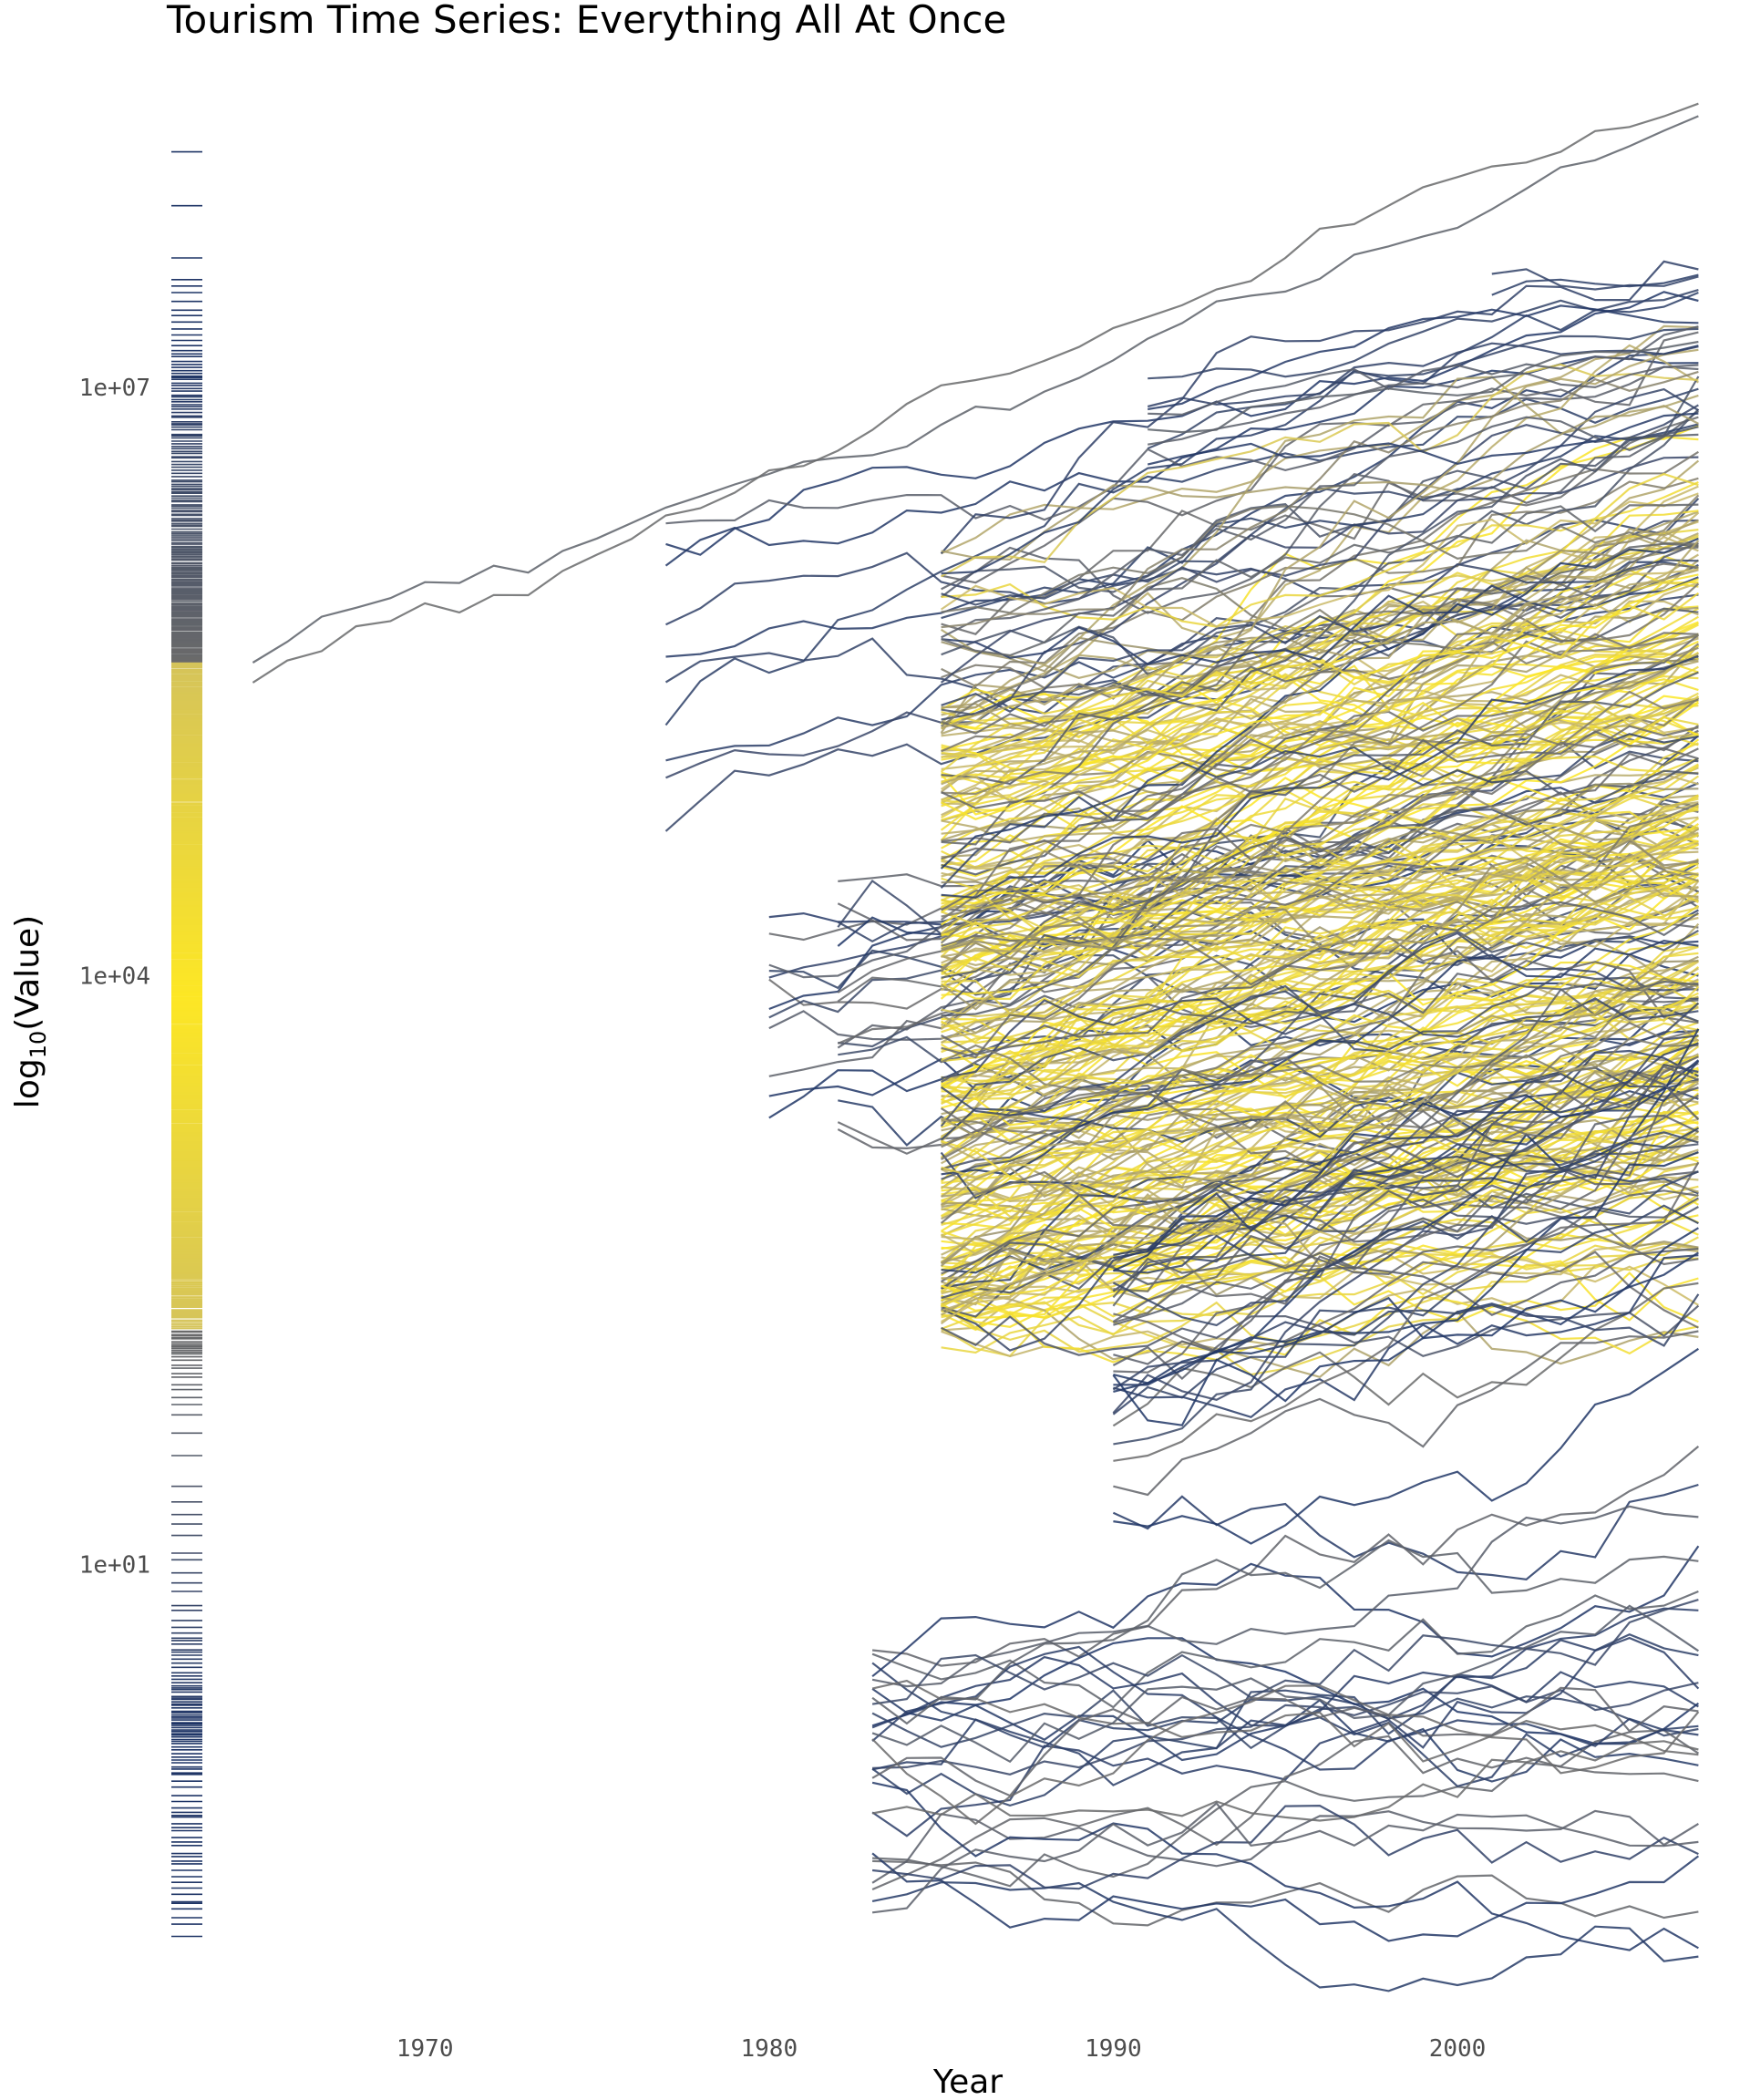  I want to click on y-tick-label: 1e+04, so click(114, 977).